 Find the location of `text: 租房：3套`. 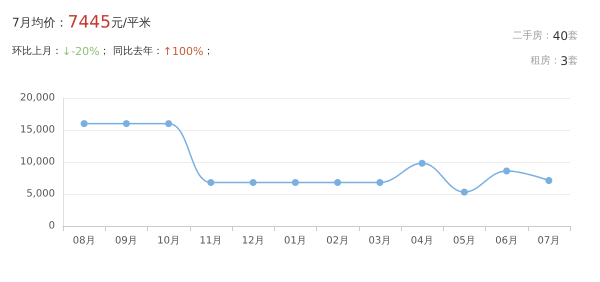

text: 租房：3套 is located at coordinates (554, 61).